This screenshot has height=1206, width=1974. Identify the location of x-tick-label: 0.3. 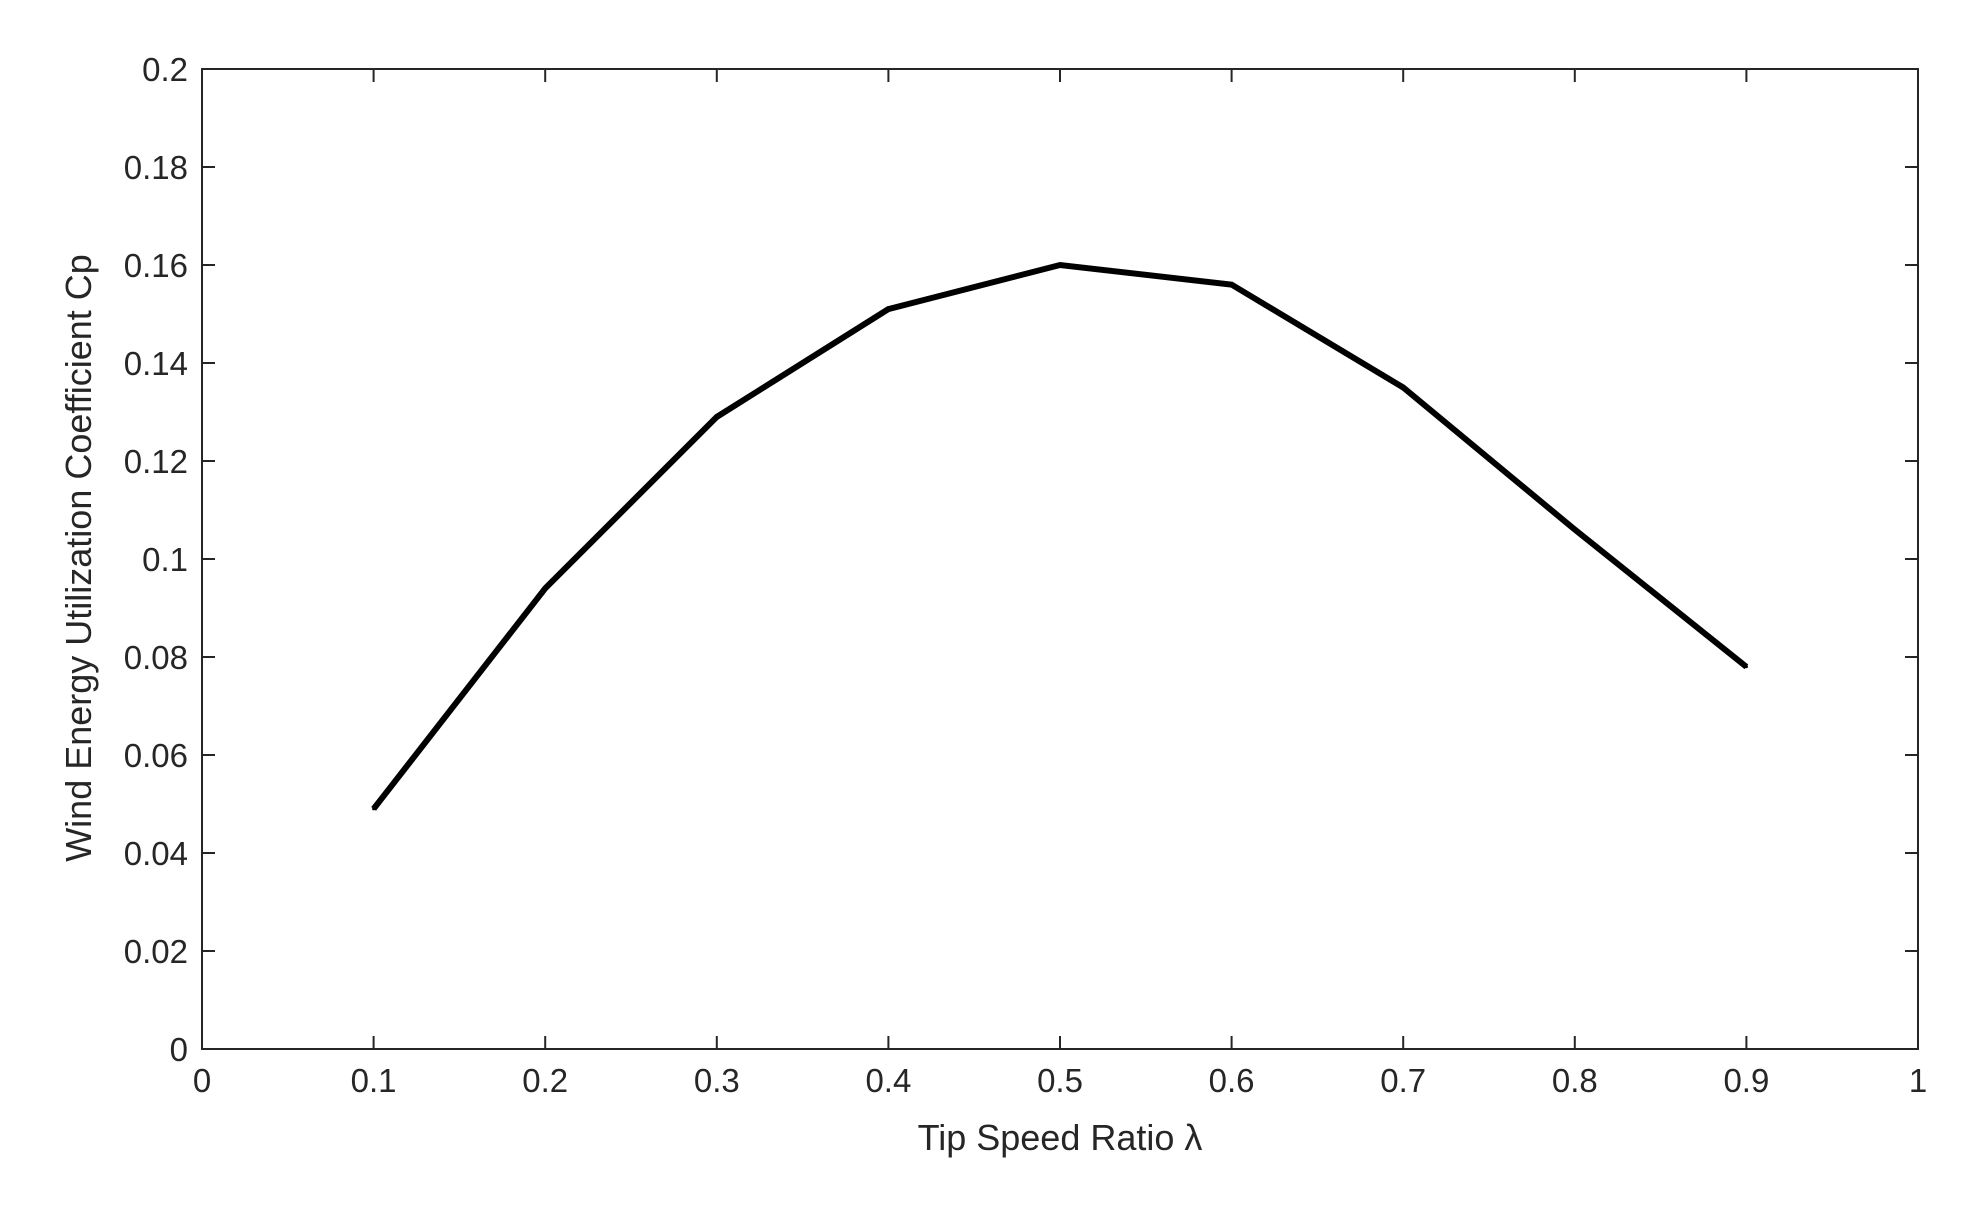
(717, 1080).